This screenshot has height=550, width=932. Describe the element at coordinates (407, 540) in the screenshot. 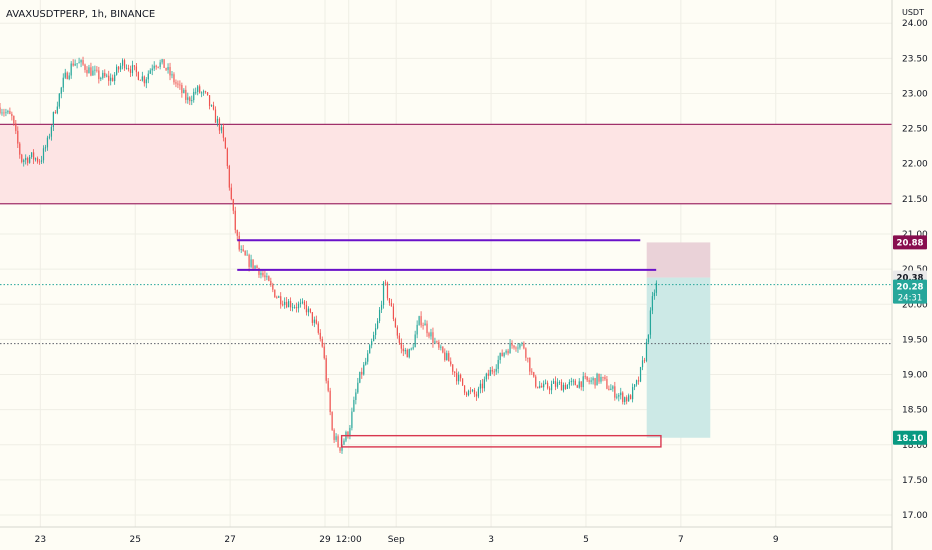

I see `time-axis: 23 25 27 29 12:00 Sep 3 5 7 9` at that location.